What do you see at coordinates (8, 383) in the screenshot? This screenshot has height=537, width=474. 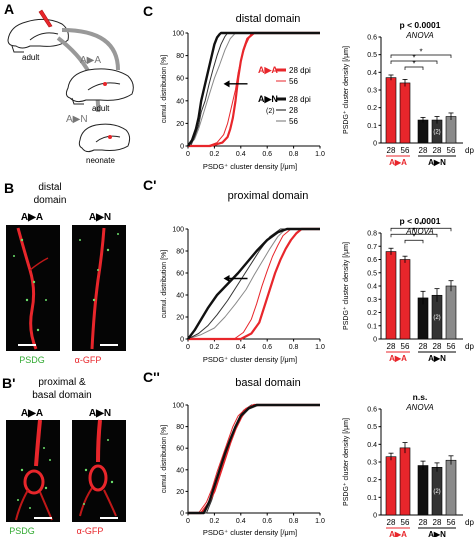 I see `panel-b2-label: B'` at bounding box center [8, 383].